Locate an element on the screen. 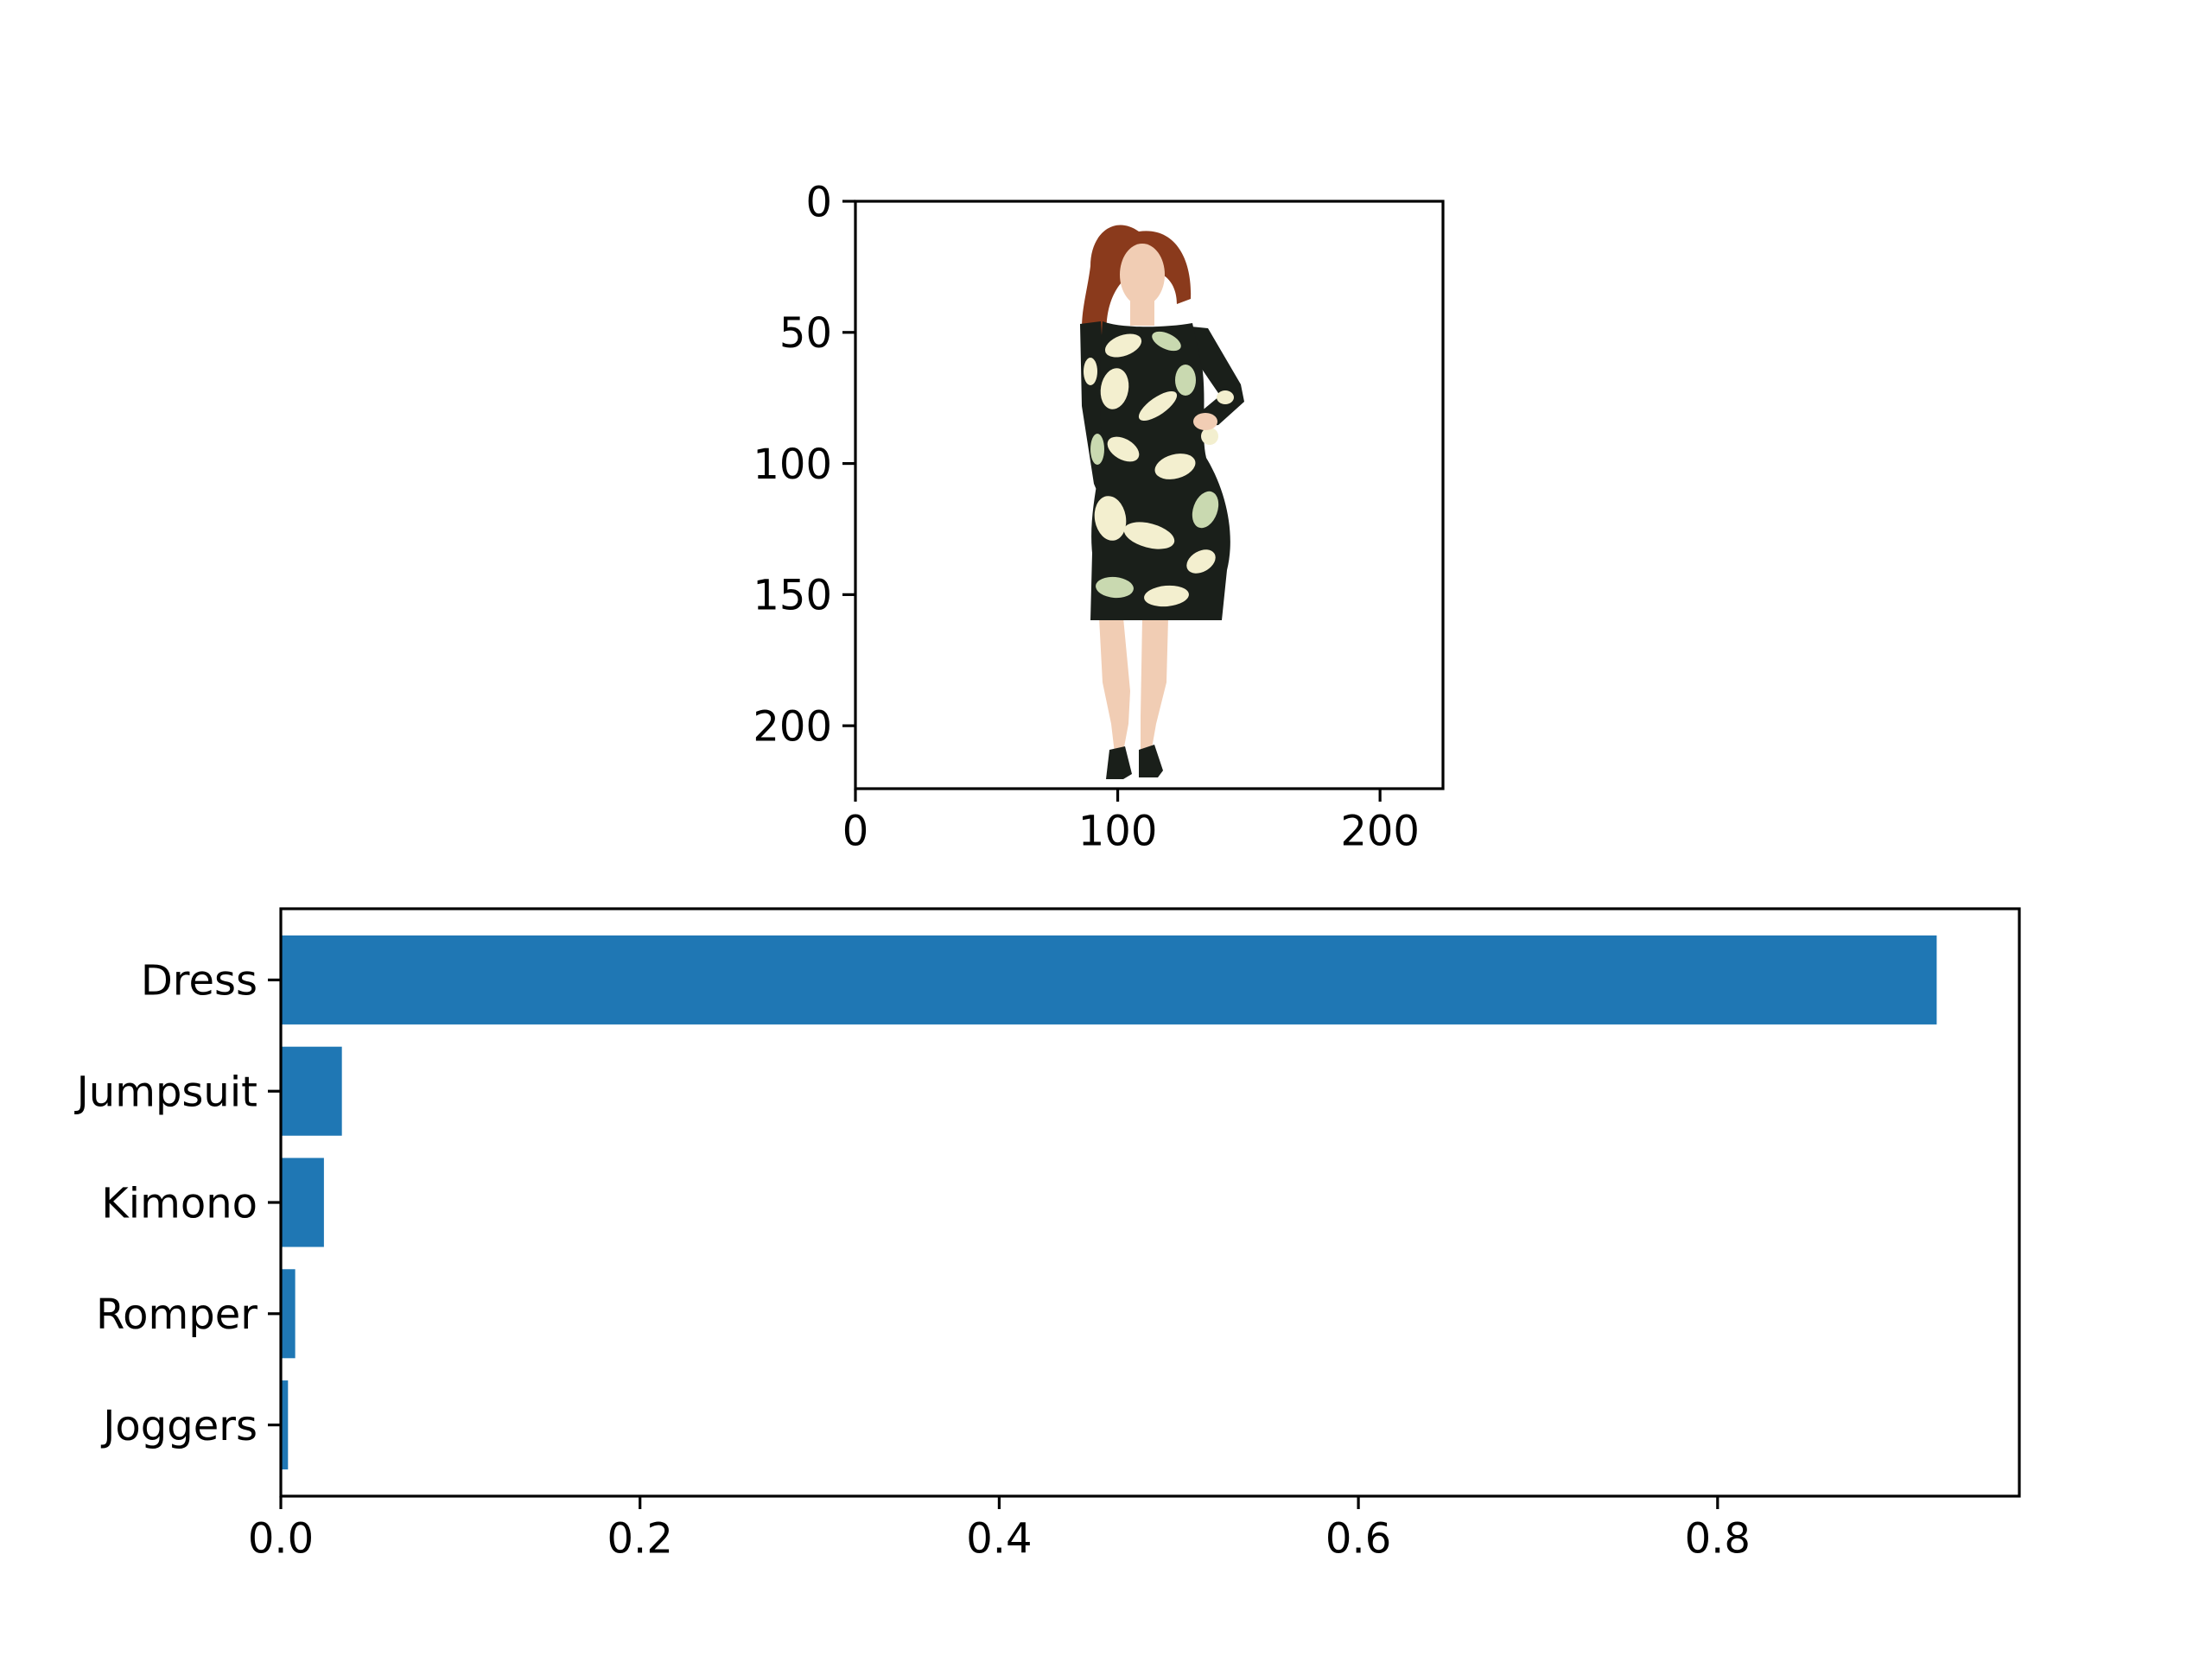  bar-x-tick-label: 0.4 is located at coordinates (999, 1538).